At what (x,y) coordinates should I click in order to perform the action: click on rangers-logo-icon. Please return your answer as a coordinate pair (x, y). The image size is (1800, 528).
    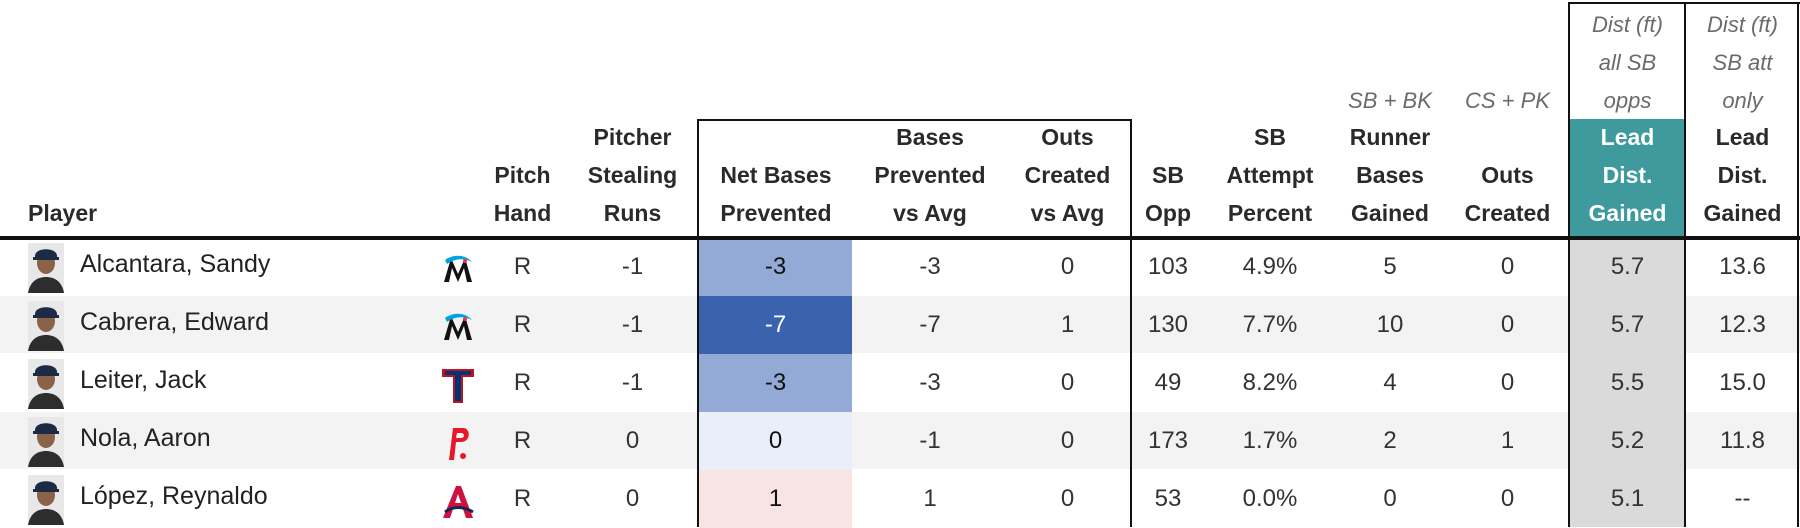
    Looking at the image, I should click on (458, 385).